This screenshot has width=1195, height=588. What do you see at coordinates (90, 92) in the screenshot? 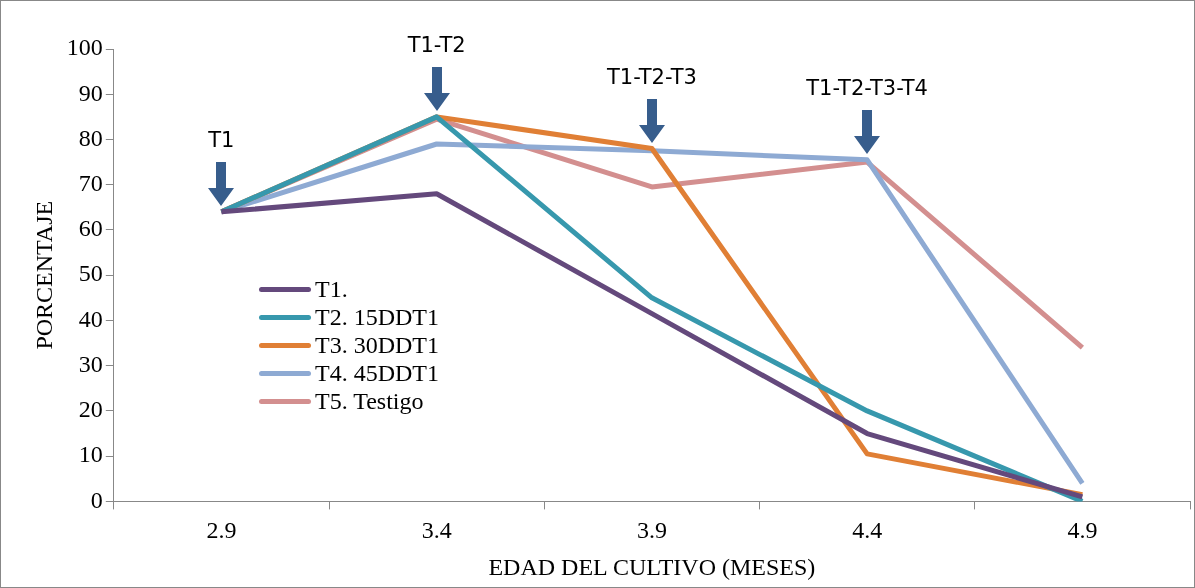
I see `y-tick-label: 90` at bounding box center [90, 92].